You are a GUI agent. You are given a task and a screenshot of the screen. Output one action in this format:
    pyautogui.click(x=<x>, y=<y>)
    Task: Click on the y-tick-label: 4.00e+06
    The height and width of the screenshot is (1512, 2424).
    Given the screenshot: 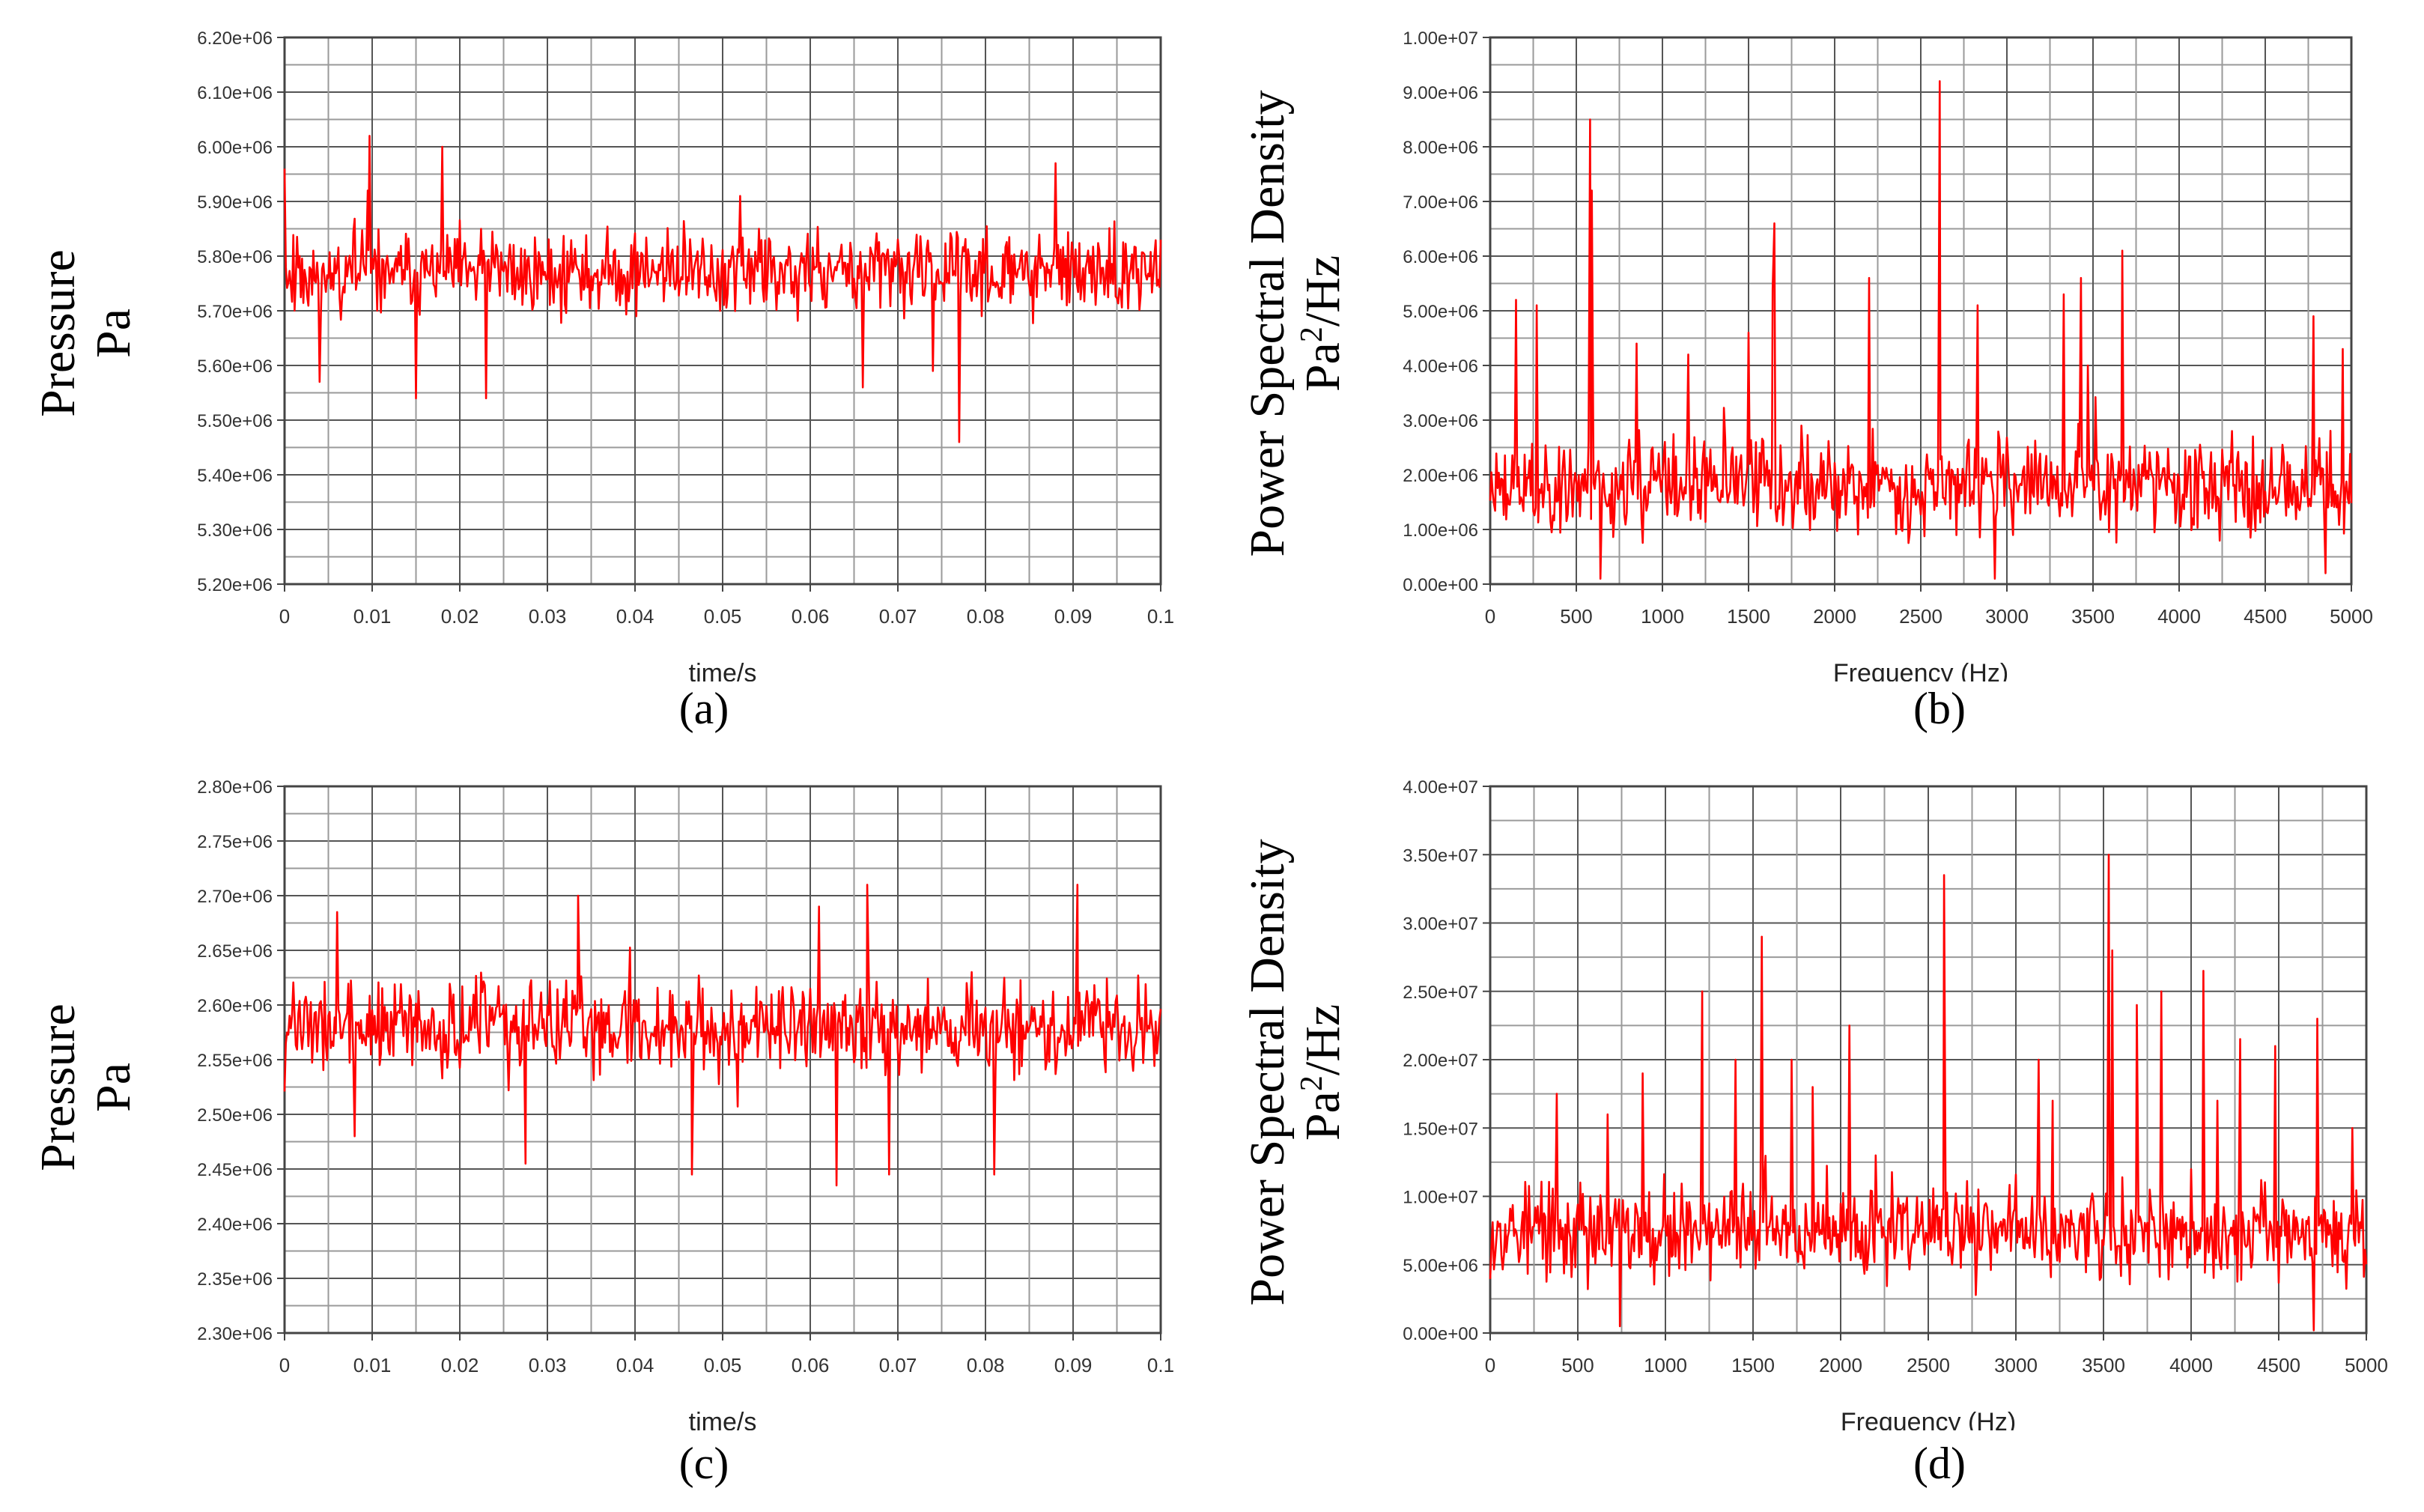 What is the action you would take?
    pyautogui.click(x=1440, y=366)
    